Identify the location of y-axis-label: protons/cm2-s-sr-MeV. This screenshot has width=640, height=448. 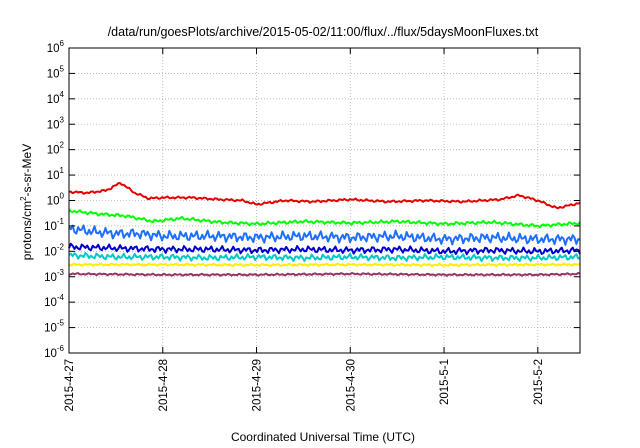
(26, 202).